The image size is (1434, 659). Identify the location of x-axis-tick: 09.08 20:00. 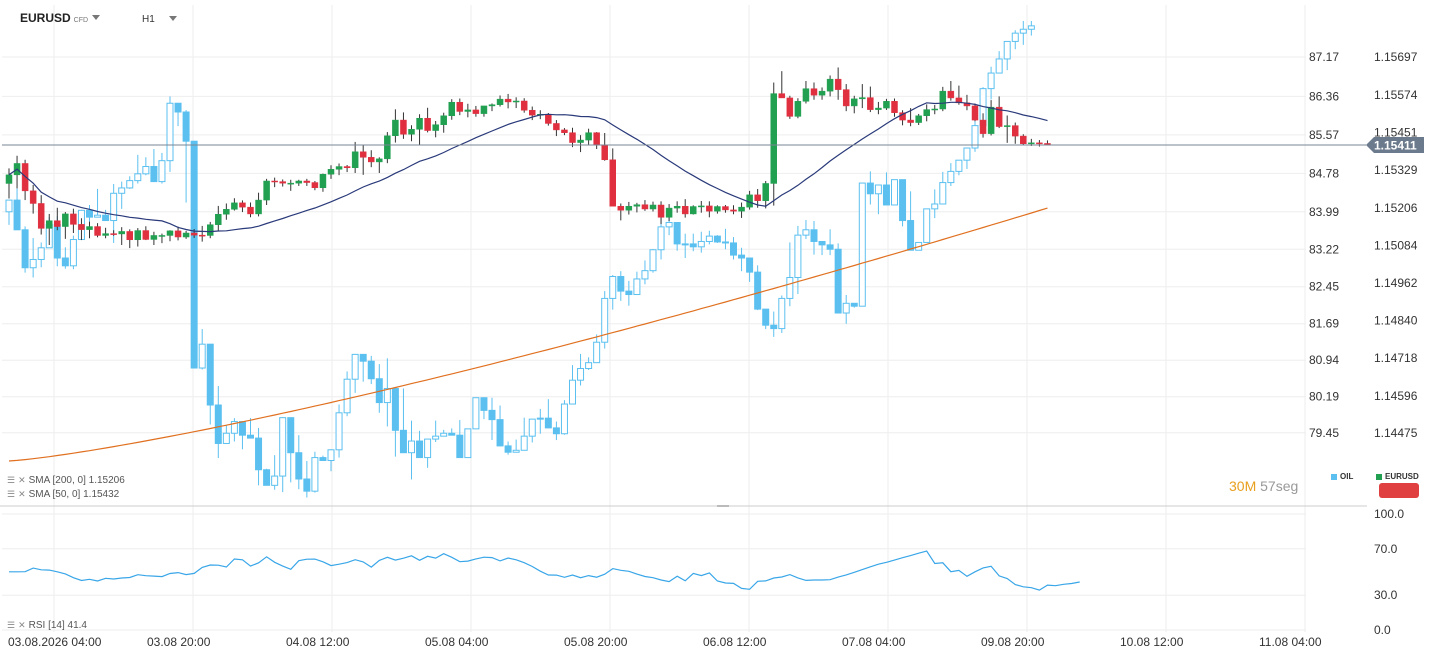
(1013, 642).